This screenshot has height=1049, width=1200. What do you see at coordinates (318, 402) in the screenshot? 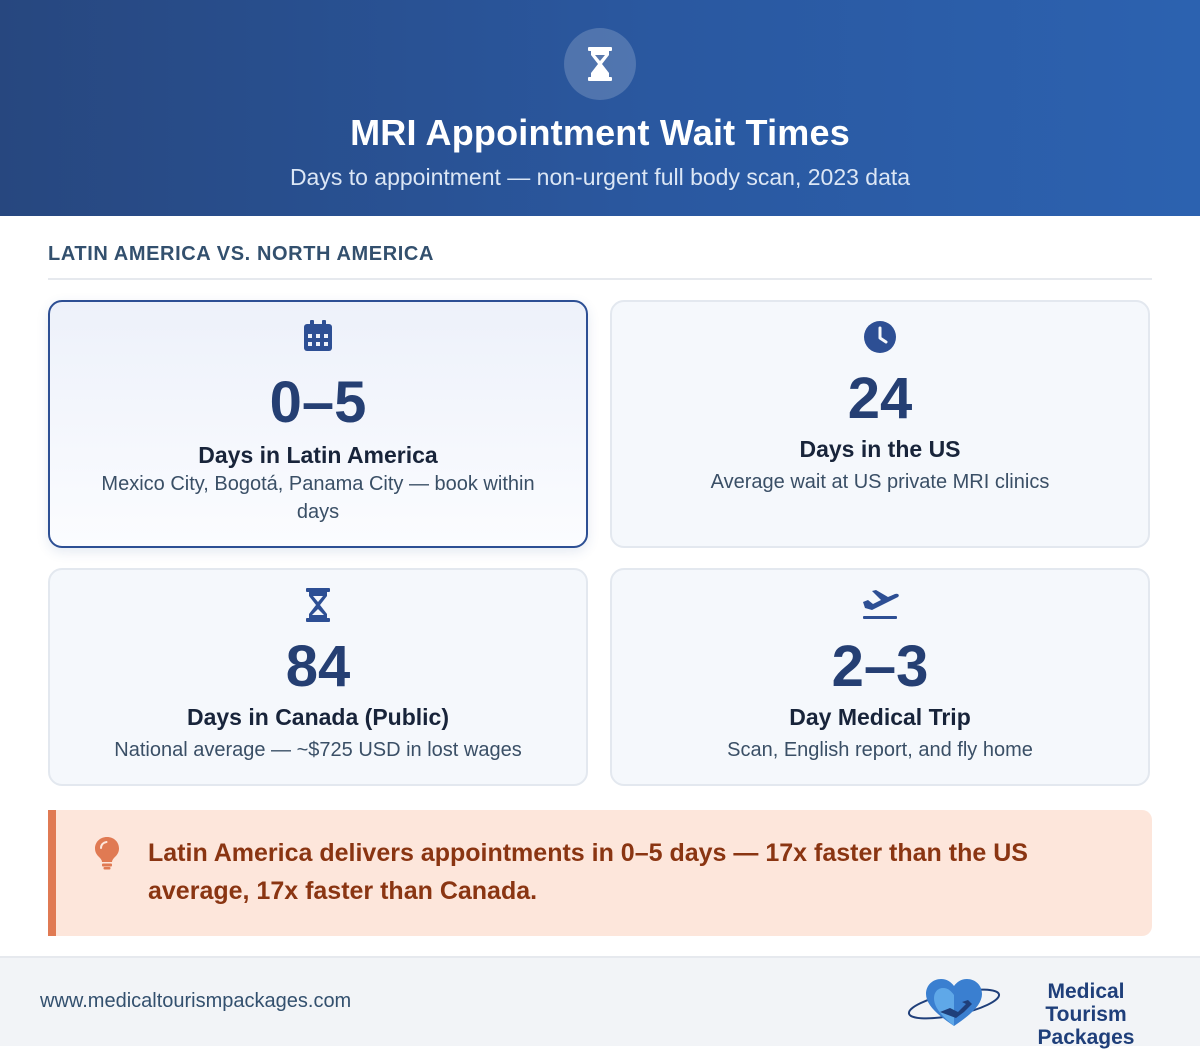
I see `stat-value: 0–5` at bounding box center [318, 402].